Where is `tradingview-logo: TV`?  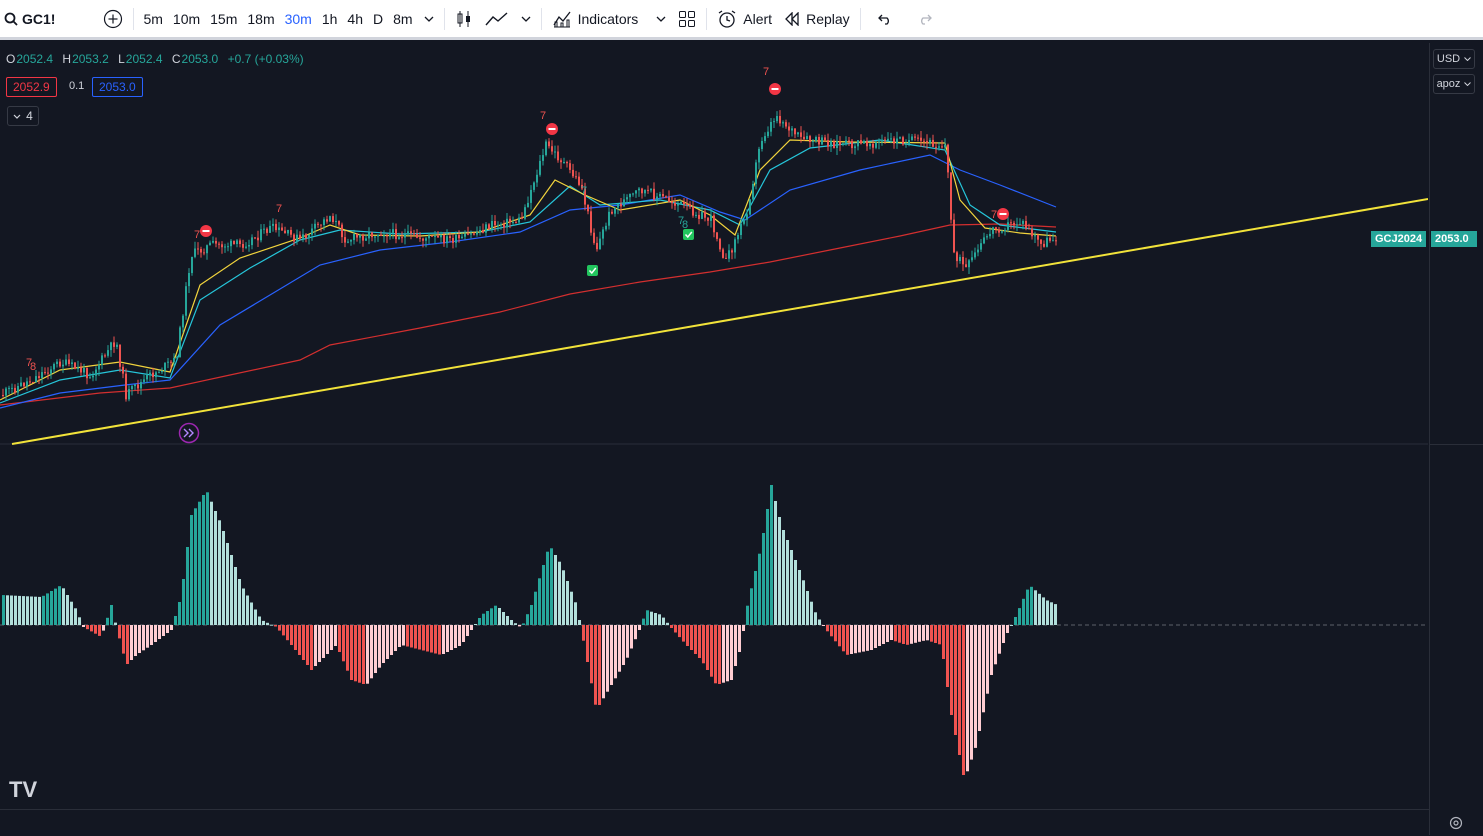 tradingview-logo: TV is located at coordinates (23, 789).